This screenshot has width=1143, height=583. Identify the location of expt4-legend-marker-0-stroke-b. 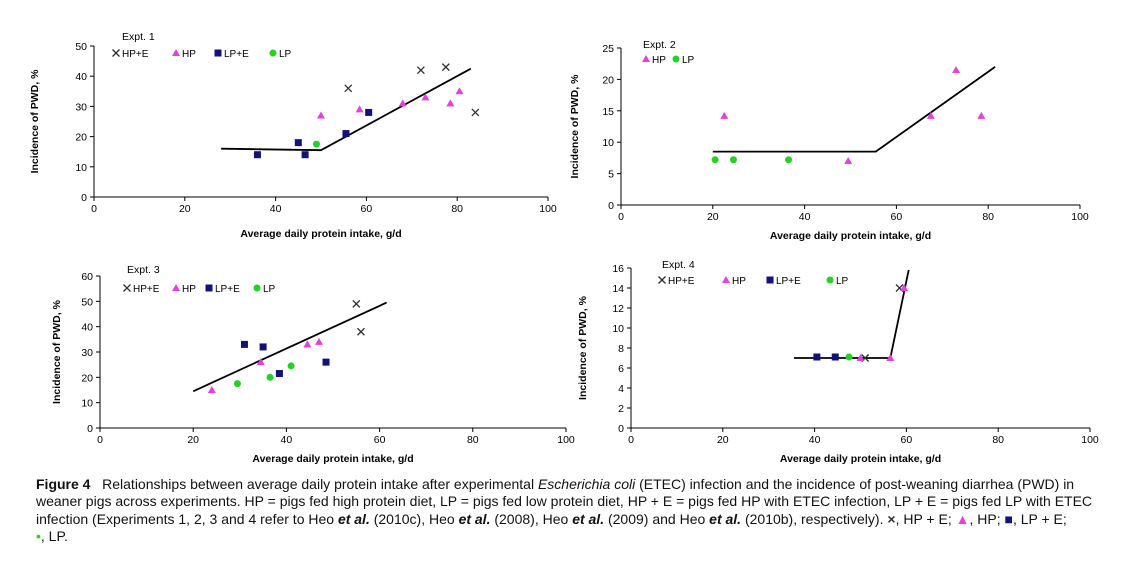
(662, 280).